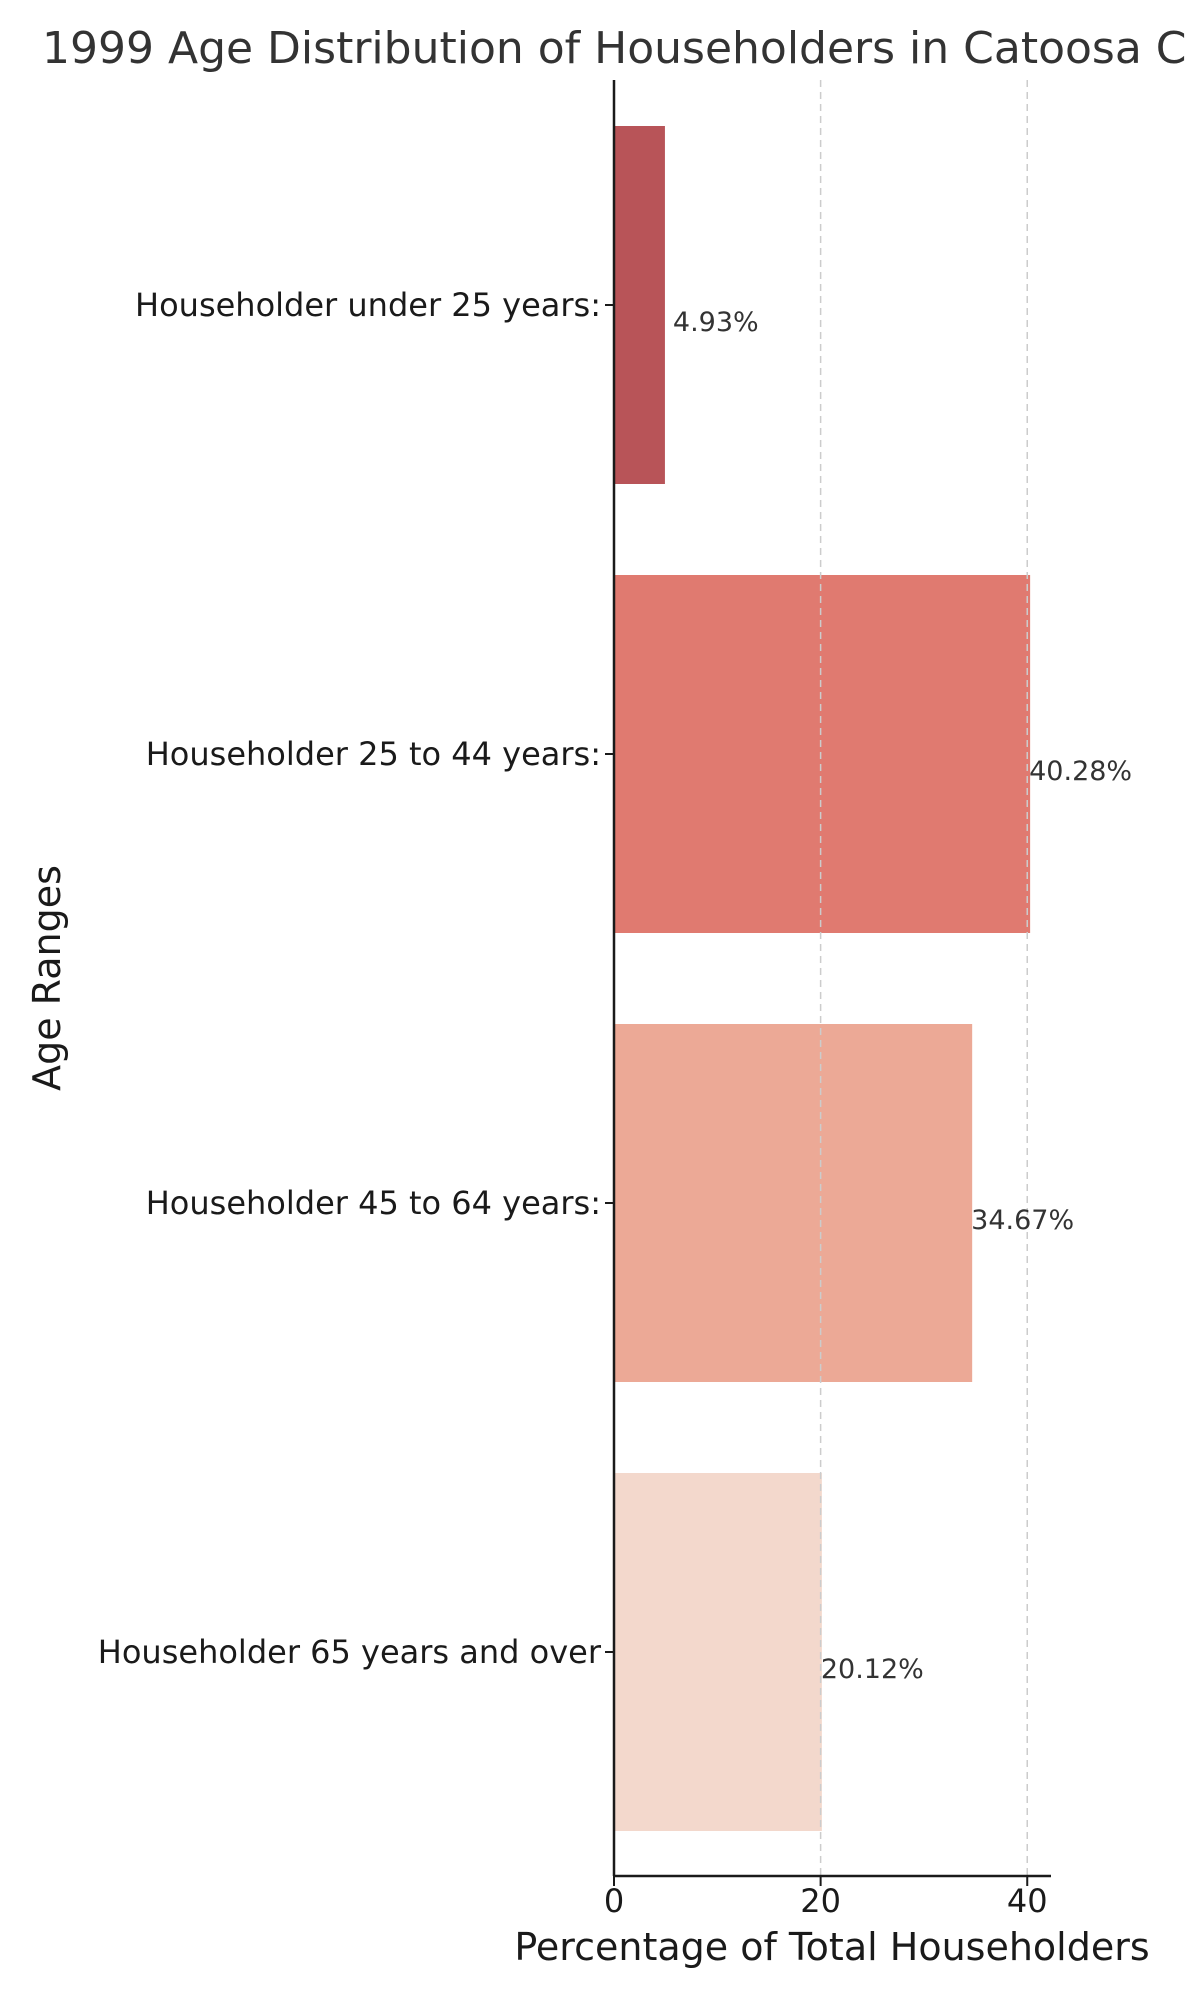 Image resolution: width=1200 pixels, height=2000 pixels. I want to click on data-label-1: 4.93%, so click(716, 322).